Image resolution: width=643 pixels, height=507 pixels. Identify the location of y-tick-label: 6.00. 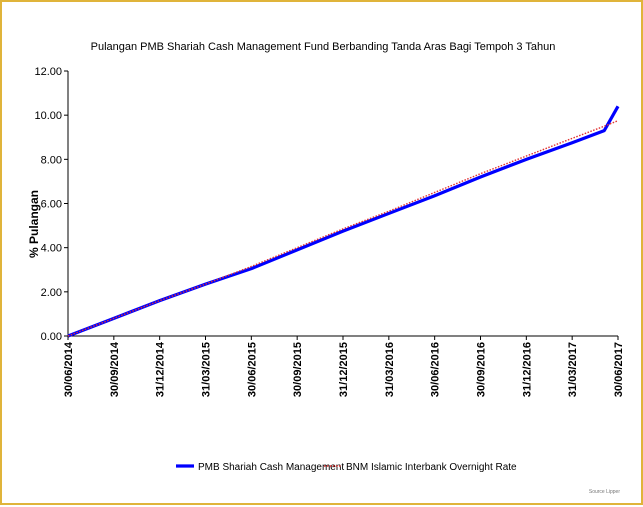
(51, 205).